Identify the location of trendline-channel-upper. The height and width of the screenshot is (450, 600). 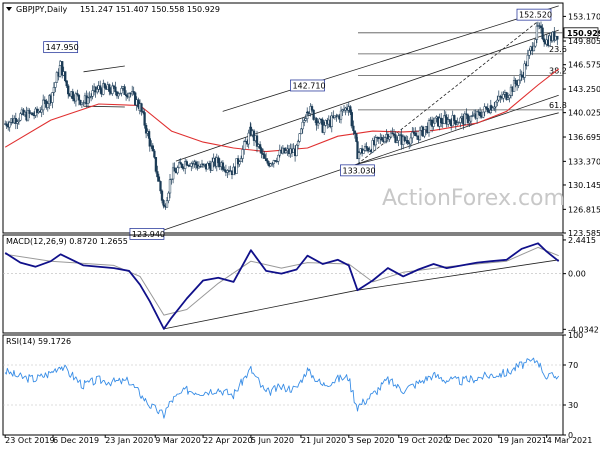
(390, 58).